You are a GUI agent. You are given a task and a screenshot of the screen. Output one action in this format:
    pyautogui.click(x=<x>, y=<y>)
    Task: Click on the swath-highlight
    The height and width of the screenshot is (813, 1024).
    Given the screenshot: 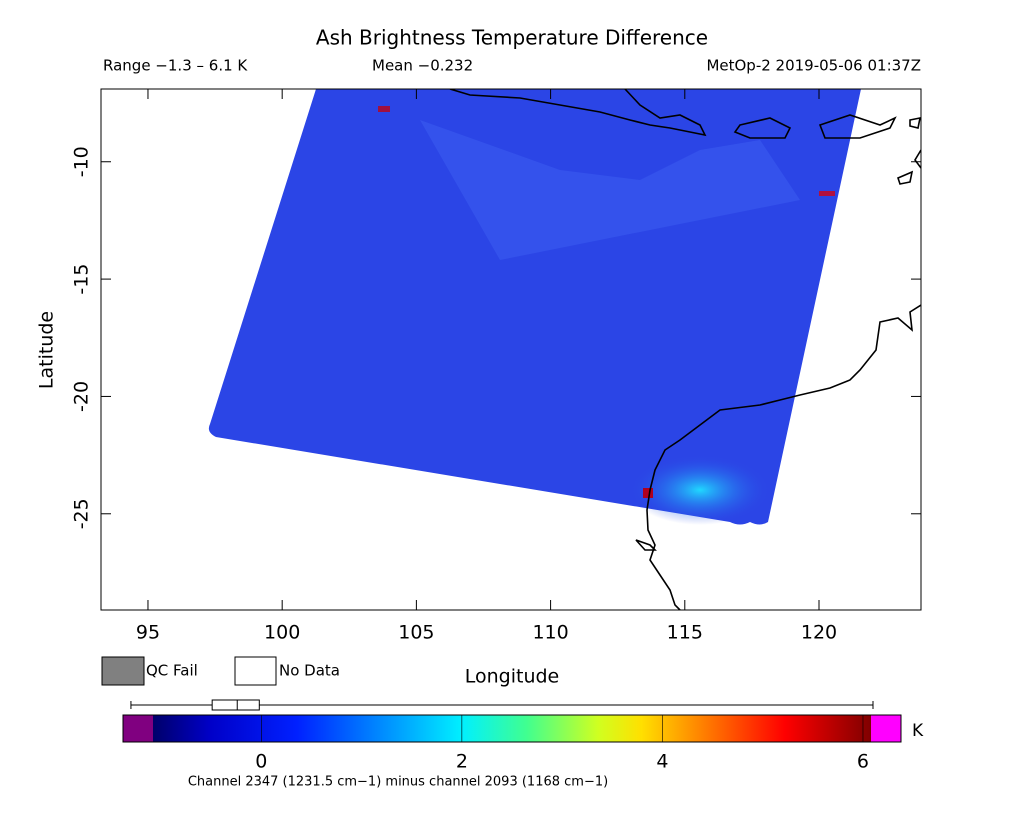 What is the action you would take?
    pyautogui.click(x=700, y=490)
    